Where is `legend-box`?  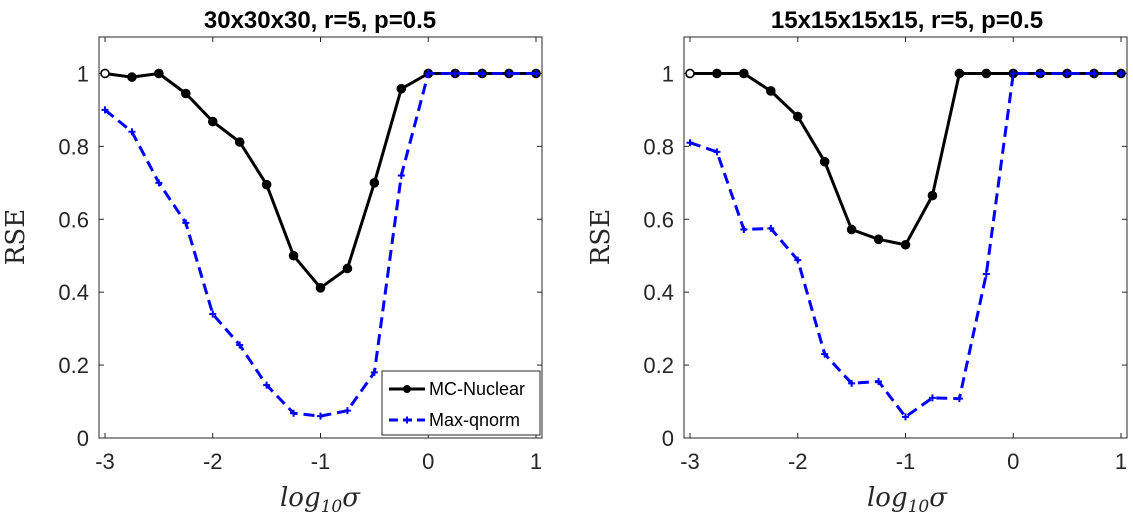
legend-box is located at coordinates (461, 403).